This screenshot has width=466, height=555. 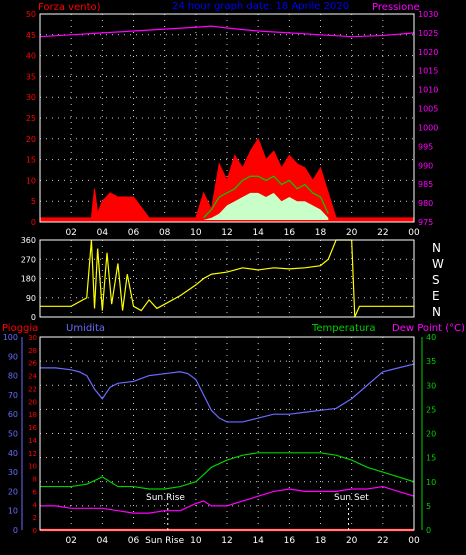 I want to click on rain-axis-title: Pioggia, so click(x=20, y=328).